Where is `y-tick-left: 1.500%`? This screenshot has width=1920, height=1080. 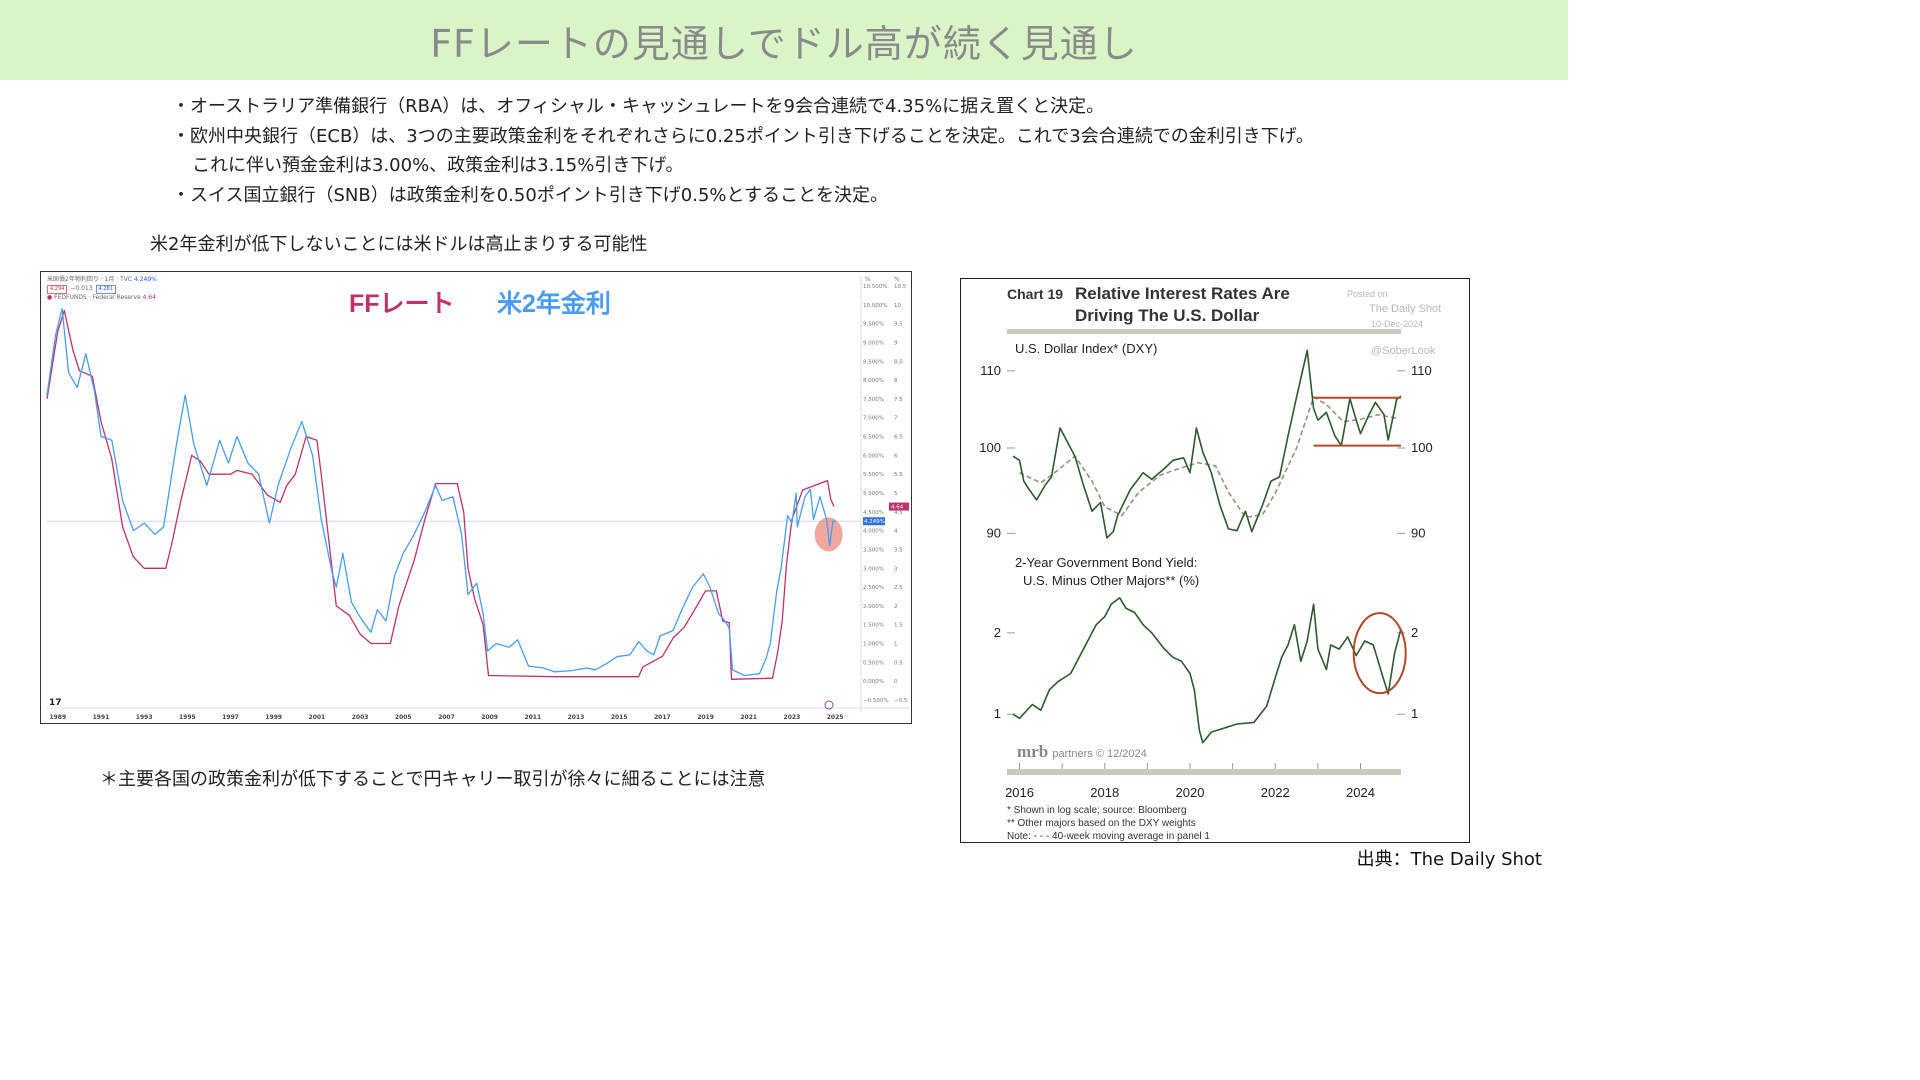
y-tick-left: 1.500% is located at coordinates (873, 626).